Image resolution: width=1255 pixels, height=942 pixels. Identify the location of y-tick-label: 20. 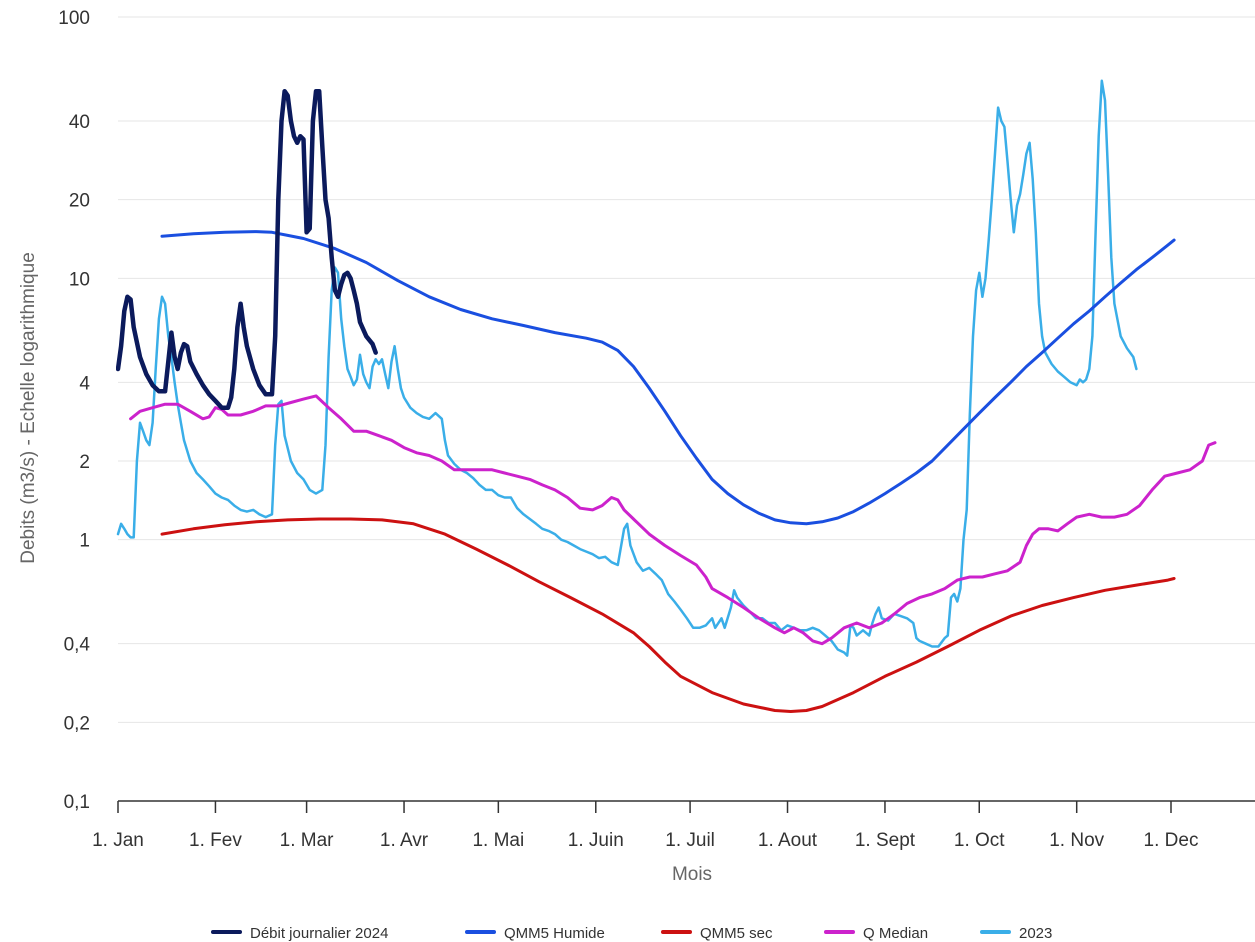
(79, 201).